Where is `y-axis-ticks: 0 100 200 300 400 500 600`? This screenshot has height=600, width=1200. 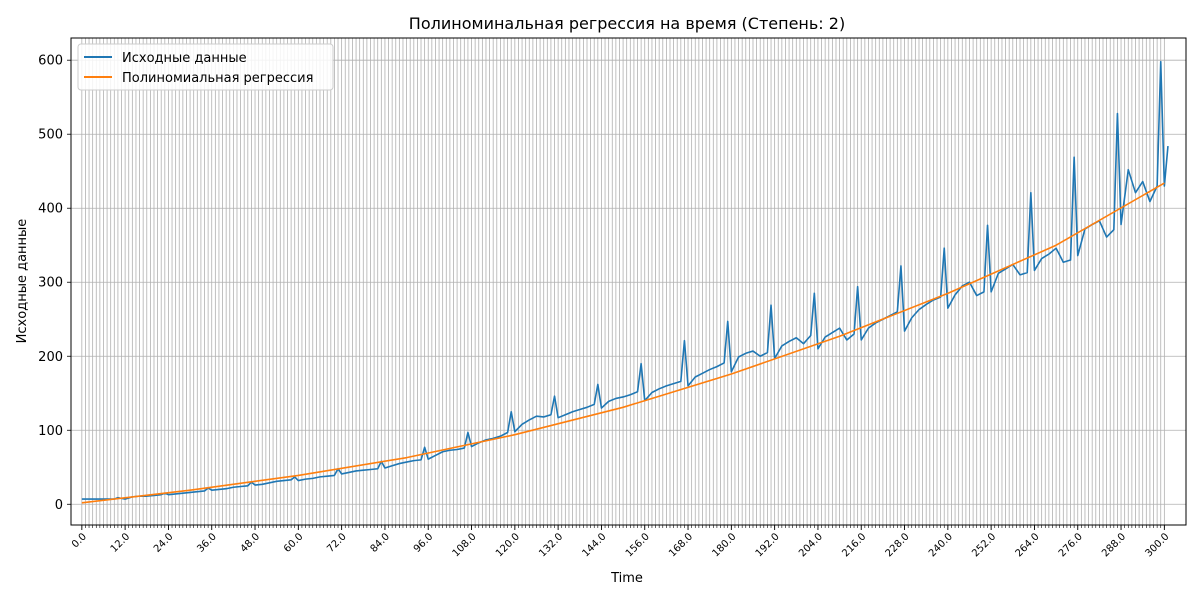 y-axis-ticks: 0 100 200 300 400 500 600 is located at coordinates (54, 283).